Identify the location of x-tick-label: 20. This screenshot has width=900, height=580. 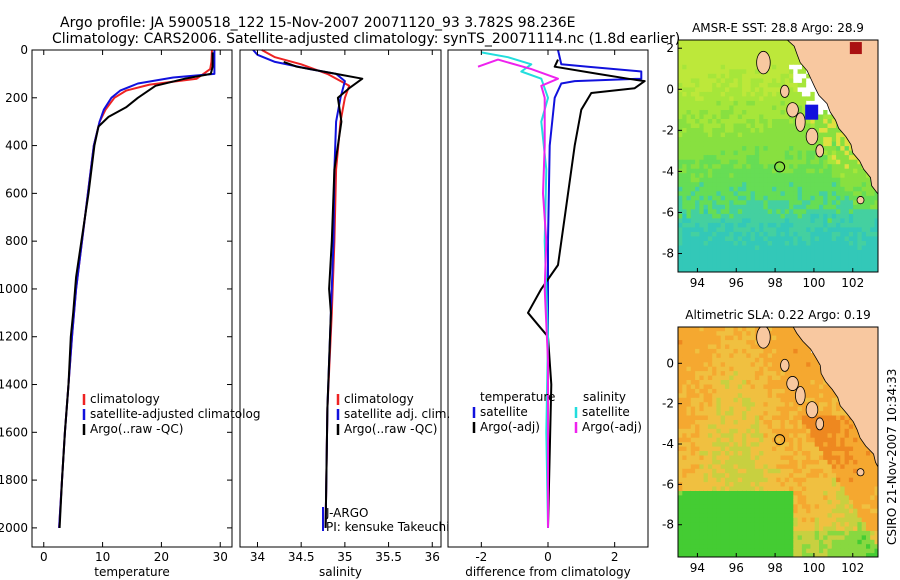
(161, 557).